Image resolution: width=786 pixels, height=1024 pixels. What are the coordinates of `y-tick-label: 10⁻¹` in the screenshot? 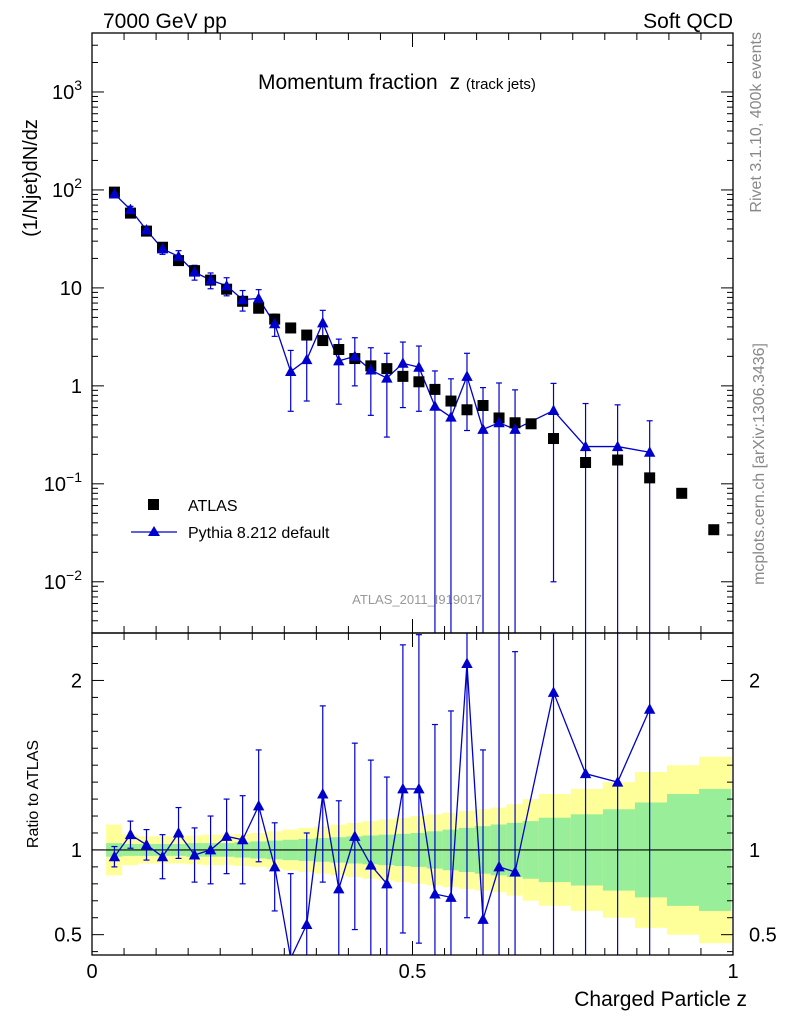 It's located at (63, 482).